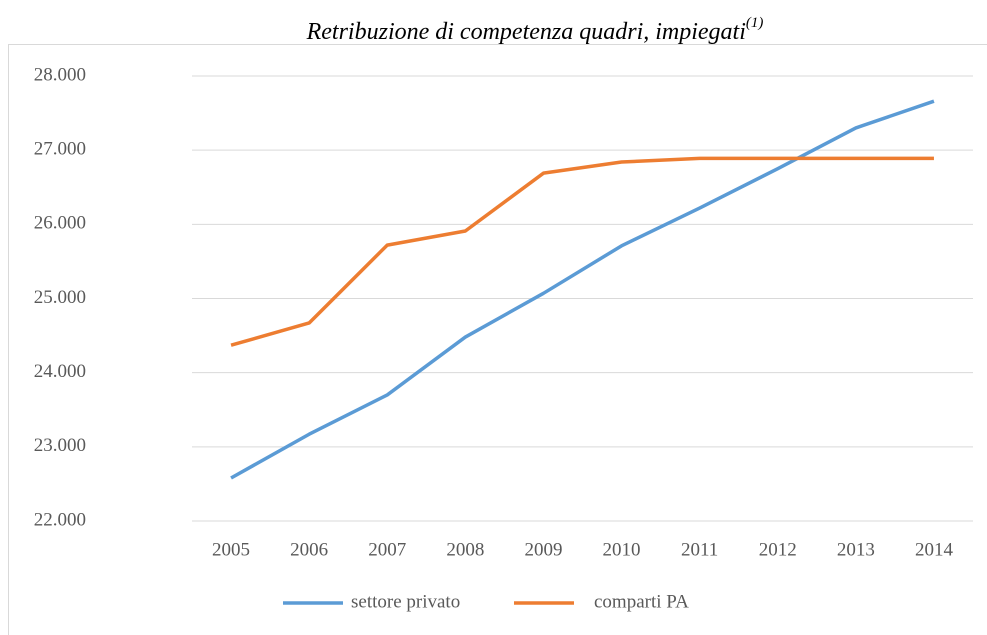 This screenshot has height=635, width=987. Describe the element at coordinates (699, 549) in the screenshot. I see `x-tick-label: 2011` at that location.